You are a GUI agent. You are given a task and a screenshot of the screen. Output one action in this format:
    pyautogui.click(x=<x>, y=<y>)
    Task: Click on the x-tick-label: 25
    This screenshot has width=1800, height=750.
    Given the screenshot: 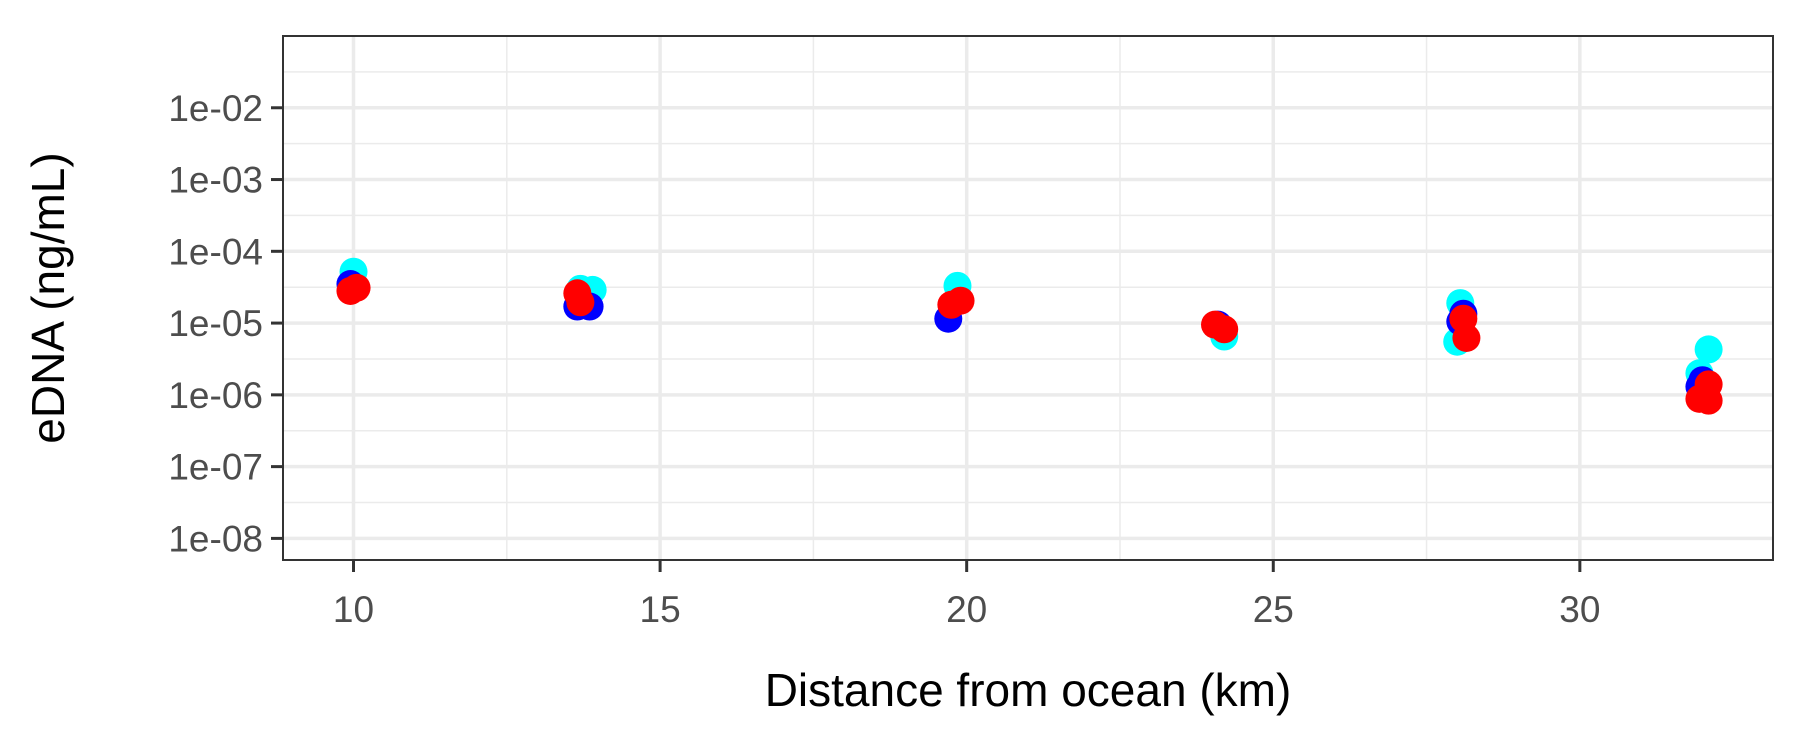 What is the action you would take?
    pyautogui.click(x=1273, y=609)
    